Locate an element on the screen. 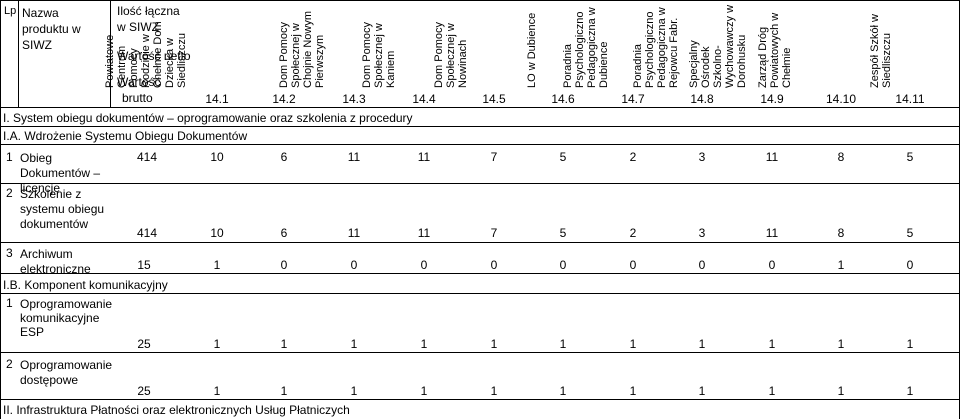 The height and width of the screenshot is (419, 960). row-qty: 15 is located at coordinates (144, 265).